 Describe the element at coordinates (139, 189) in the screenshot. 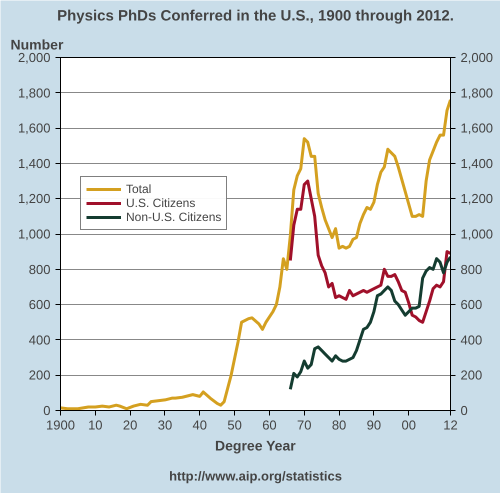

I see `legend-label: Total` at that location.